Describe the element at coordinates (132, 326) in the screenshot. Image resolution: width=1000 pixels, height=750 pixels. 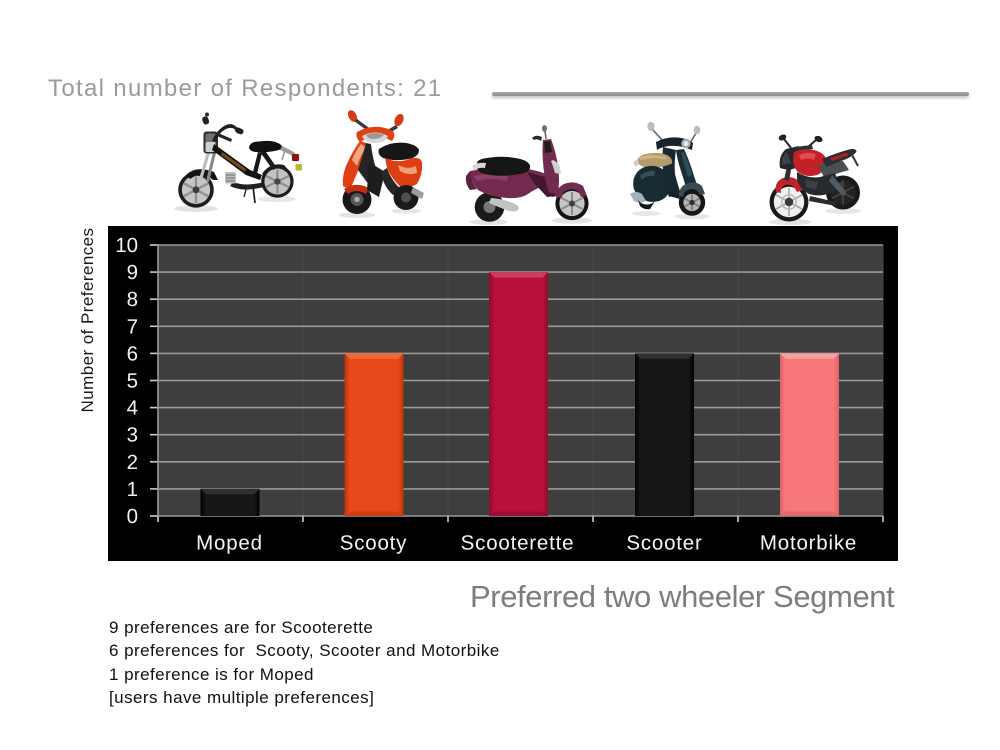
I see `svg-text: 7` at that location.